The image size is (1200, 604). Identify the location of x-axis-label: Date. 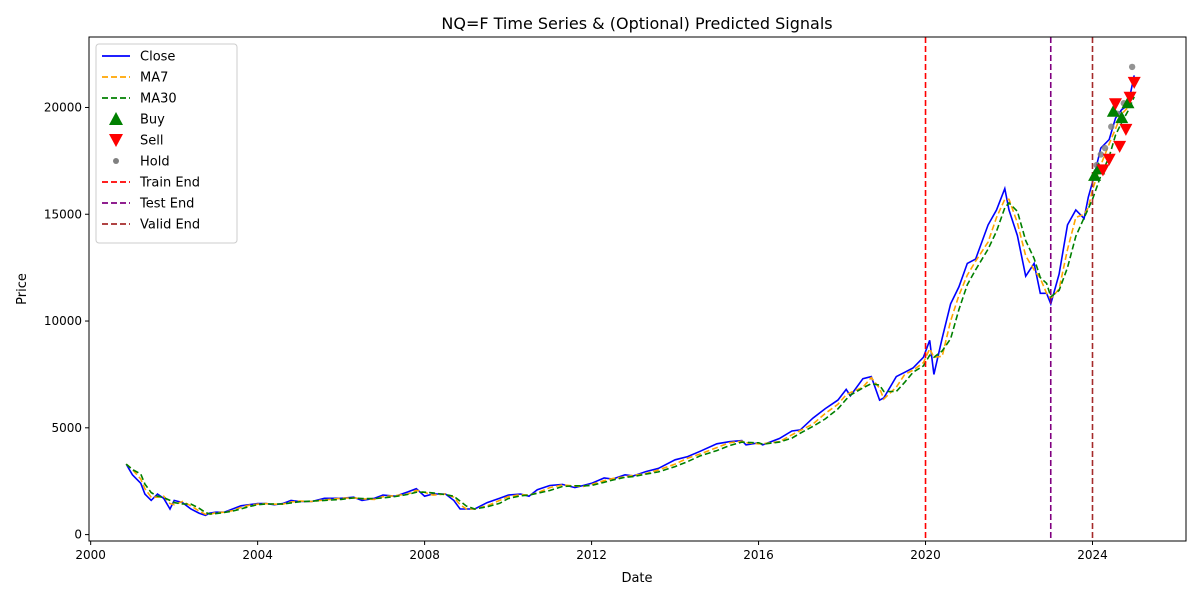
(636, 578).